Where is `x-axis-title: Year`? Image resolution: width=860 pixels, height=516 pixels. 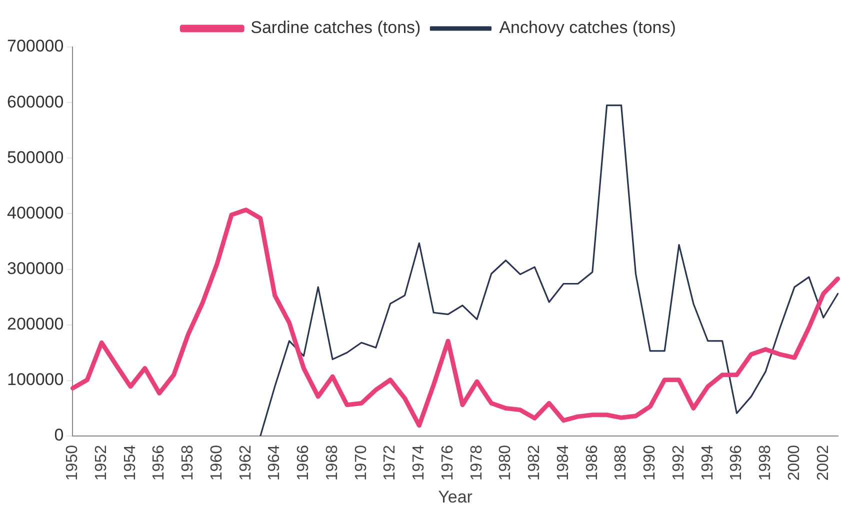
x-axis-title: Year is located at coordinates (455, 496).